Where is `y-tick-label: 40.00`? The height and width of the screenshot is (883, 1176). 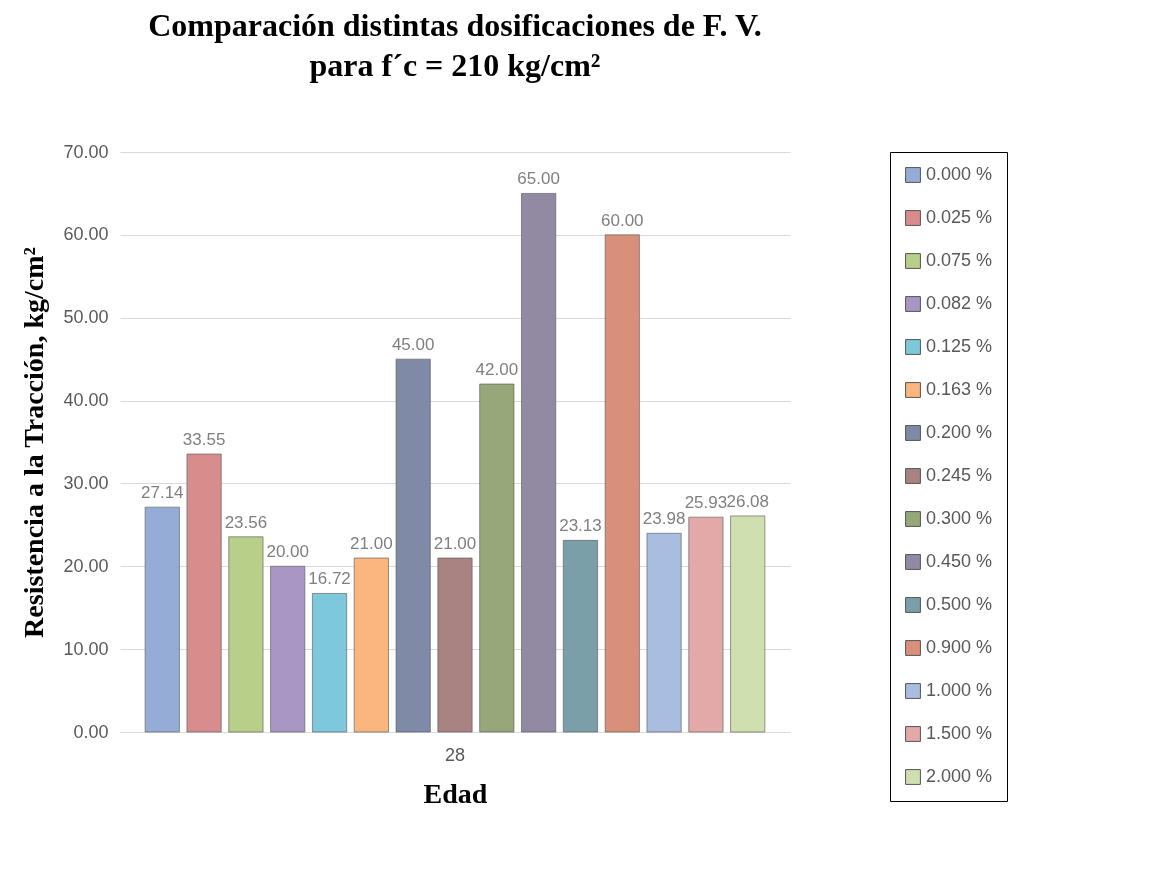
y-tick-label: 40.00 is located at coordinates (86, 400).